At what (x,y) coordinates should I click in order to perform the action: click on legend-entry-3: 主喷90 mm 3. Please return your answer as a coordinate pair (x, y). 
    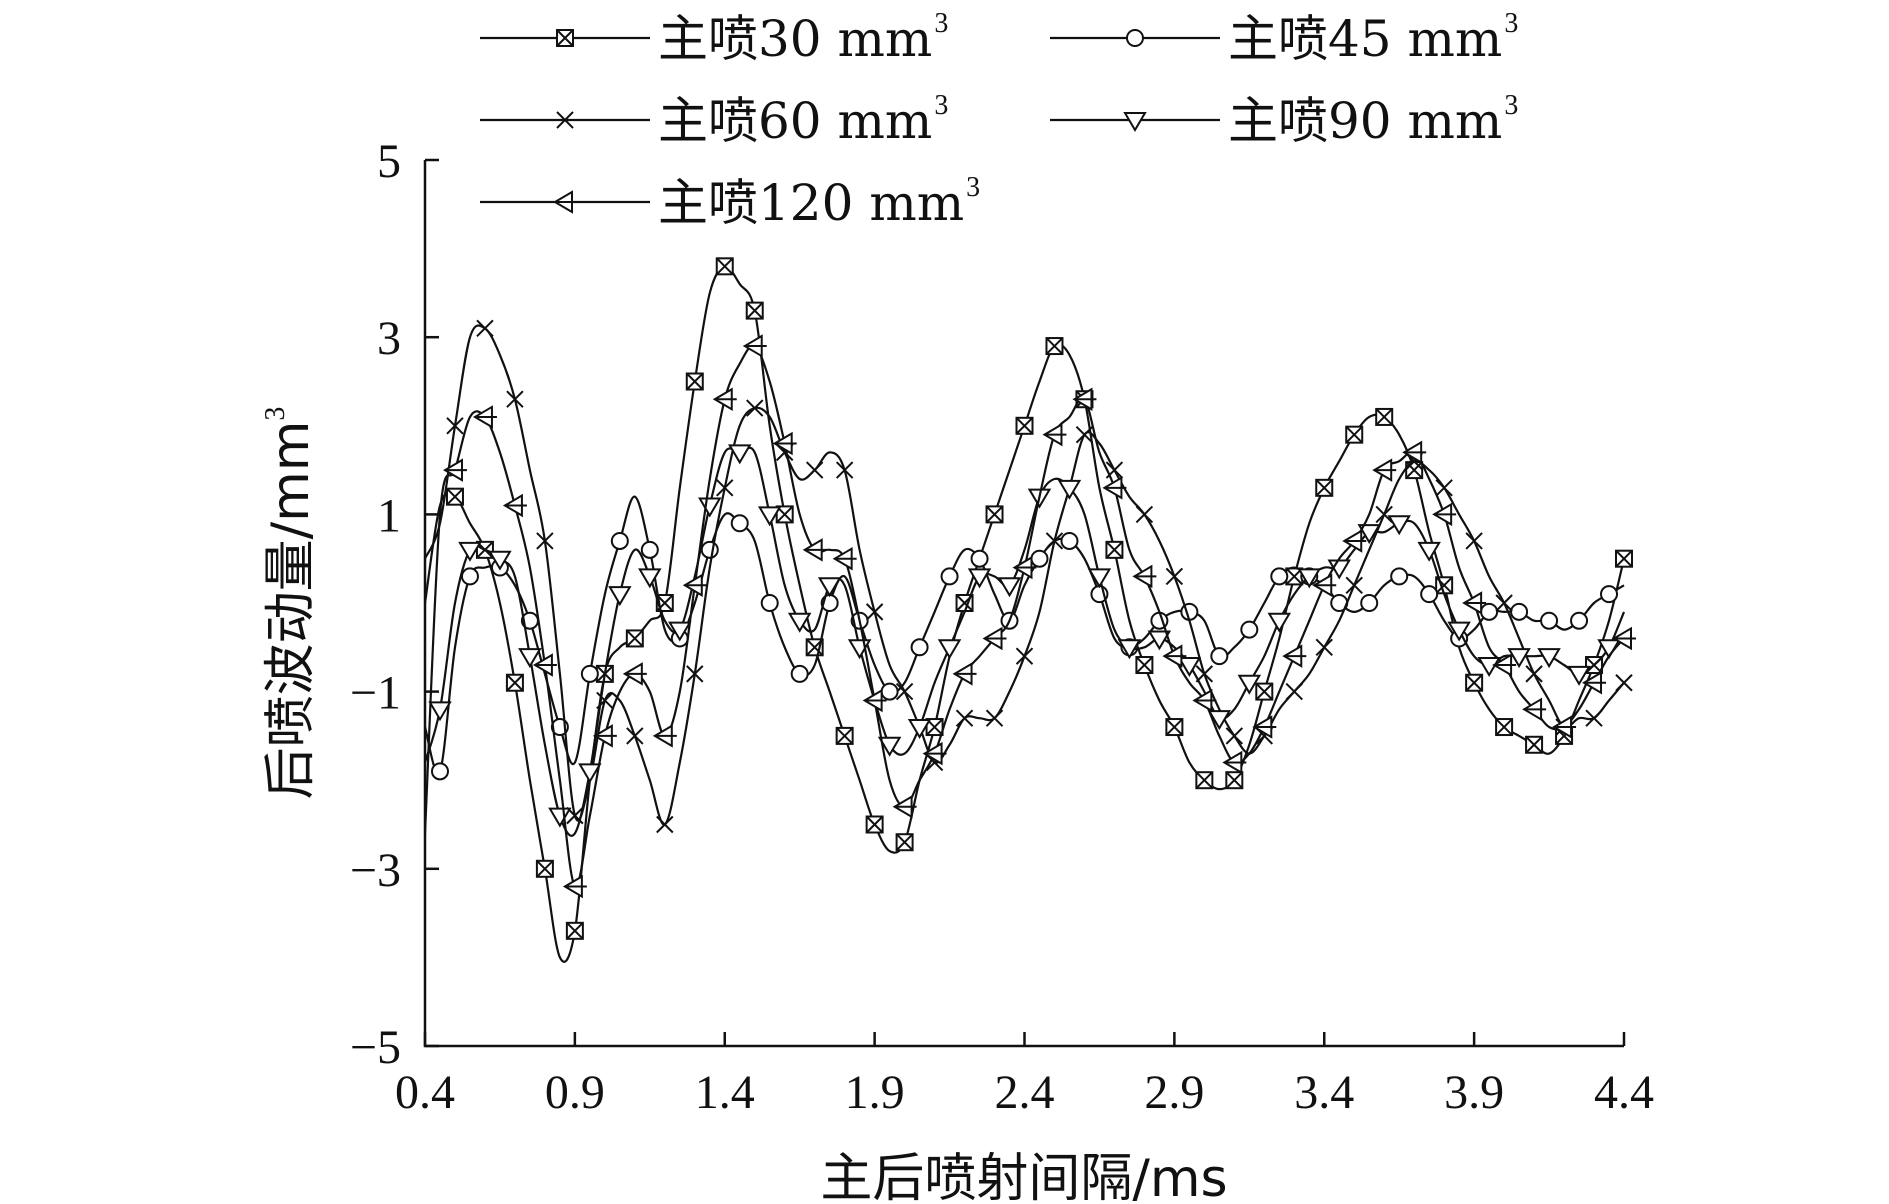
    Looking at the image, I should click on (1284, 120).